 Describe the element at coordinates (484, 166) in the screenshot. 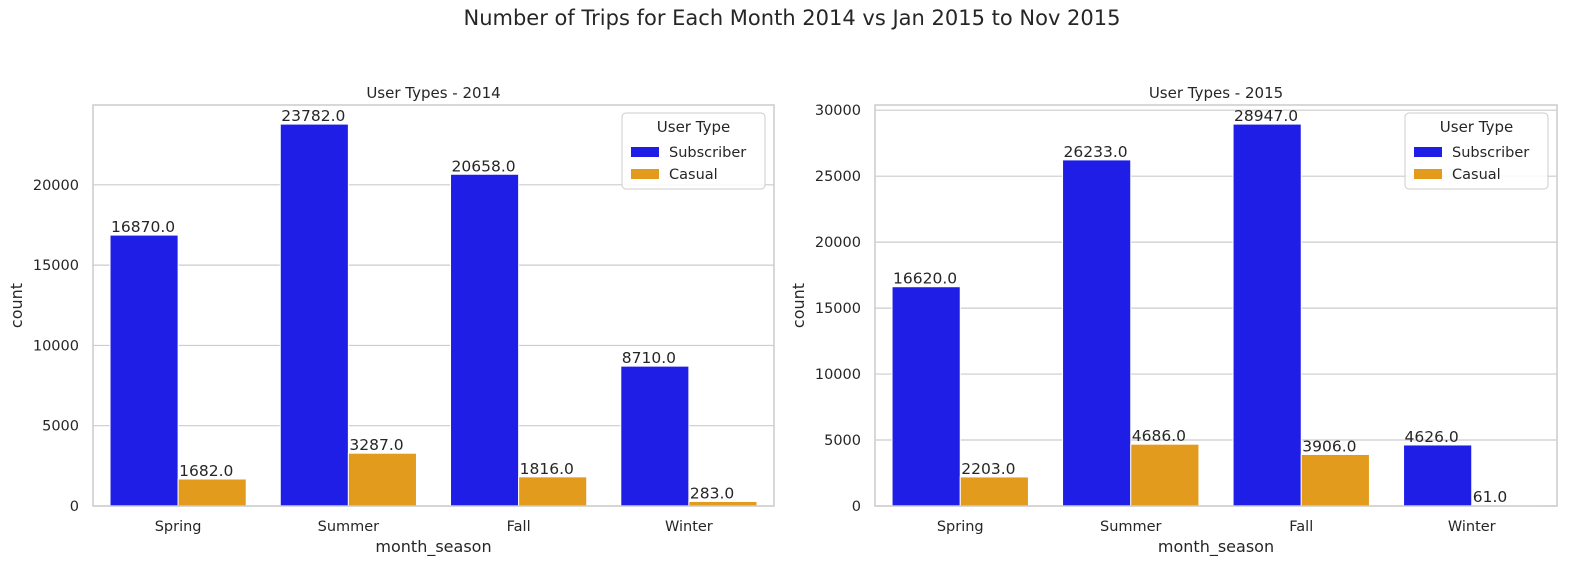

I see `bar-value-label: 20658.0` at that location.